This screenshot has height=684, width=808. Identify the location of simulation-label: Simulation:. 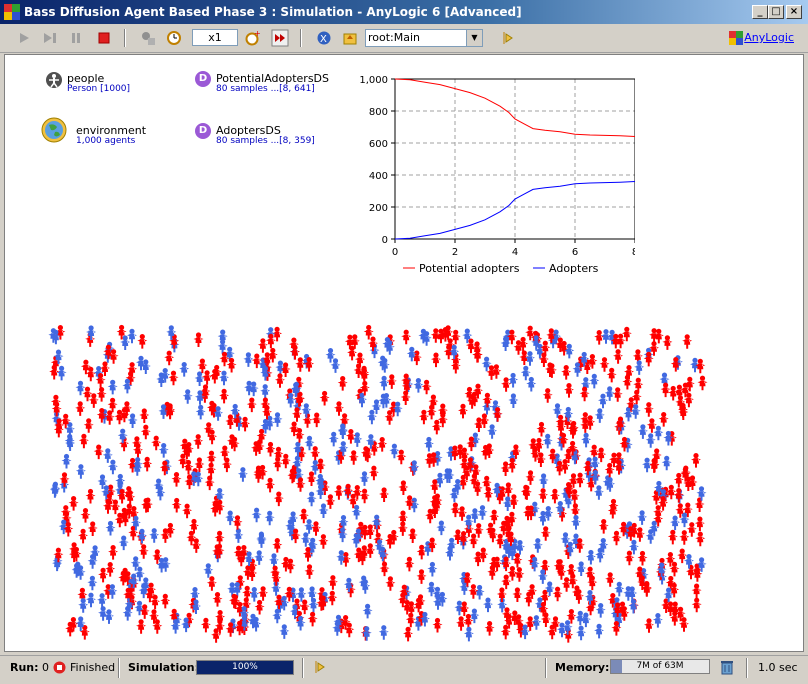
(163, 667).